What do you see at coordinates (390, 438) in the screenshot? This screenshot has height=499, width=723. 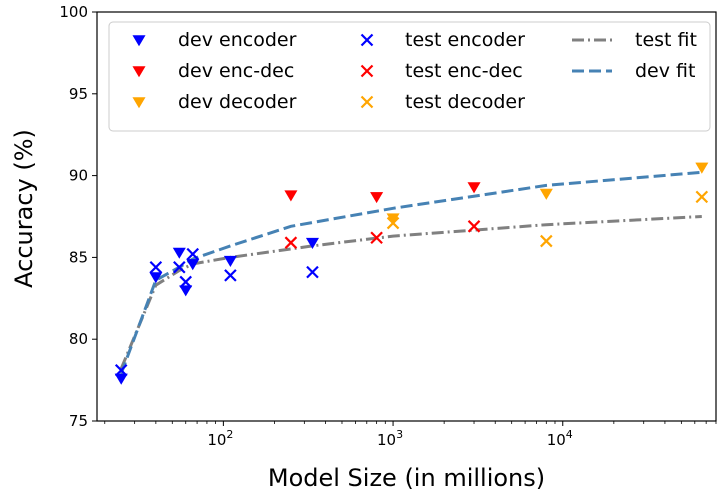 I see `x-tick-label-1: 10³` at bounding box center [390, 438].